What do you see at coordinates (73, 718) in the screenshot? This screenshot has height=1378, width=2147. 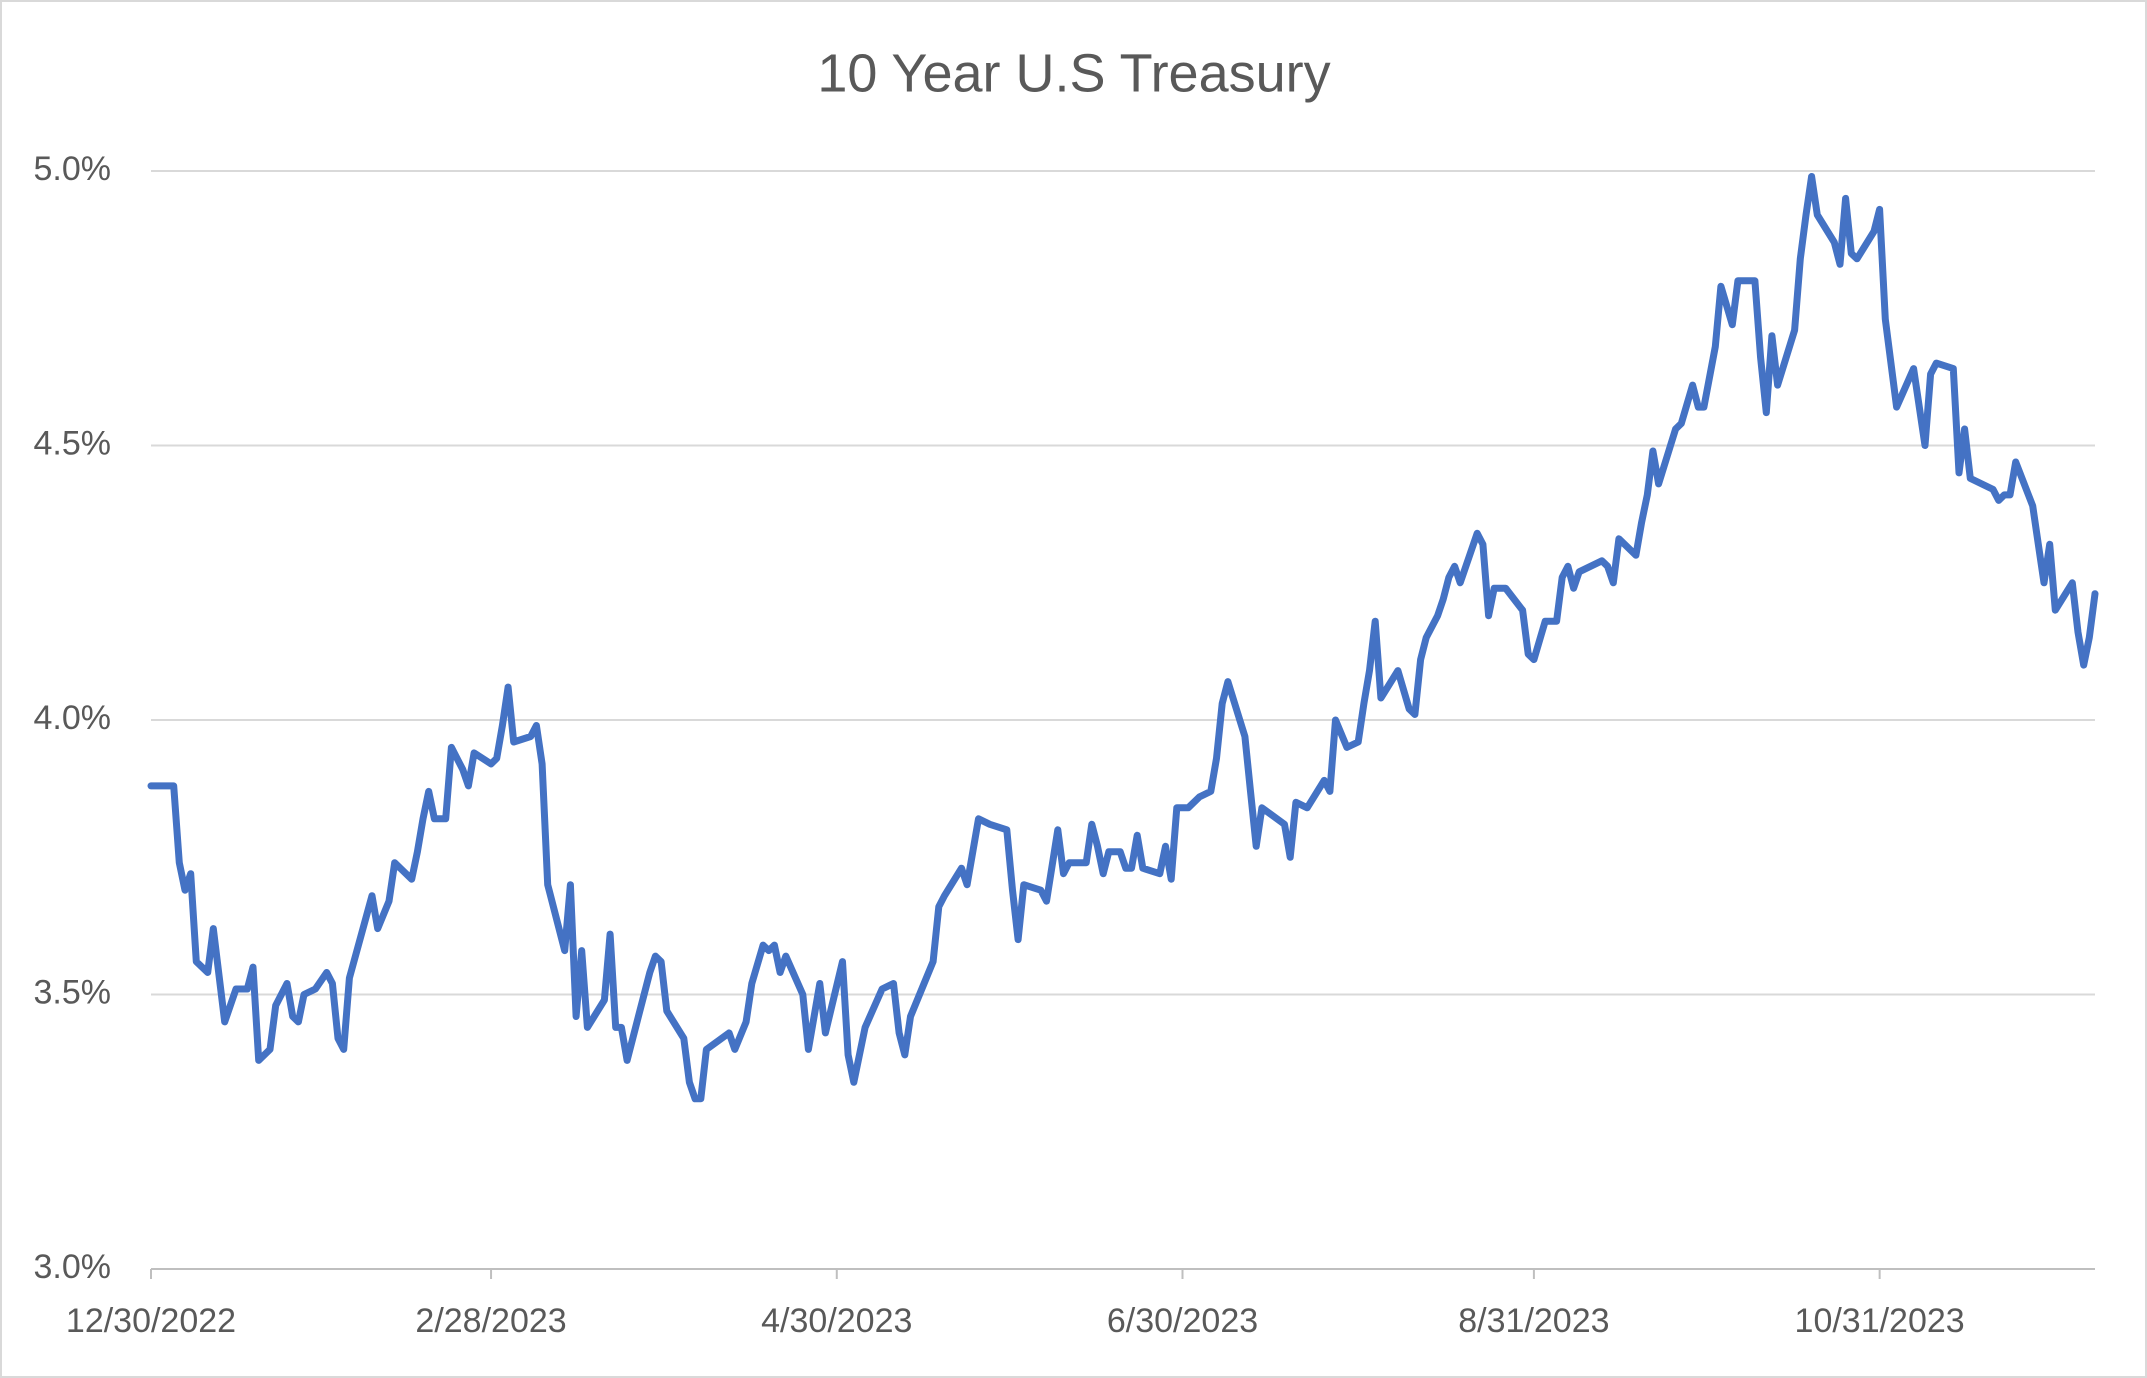 I see `y-tick-label: 4.0%` at bounding box center [73, 718].